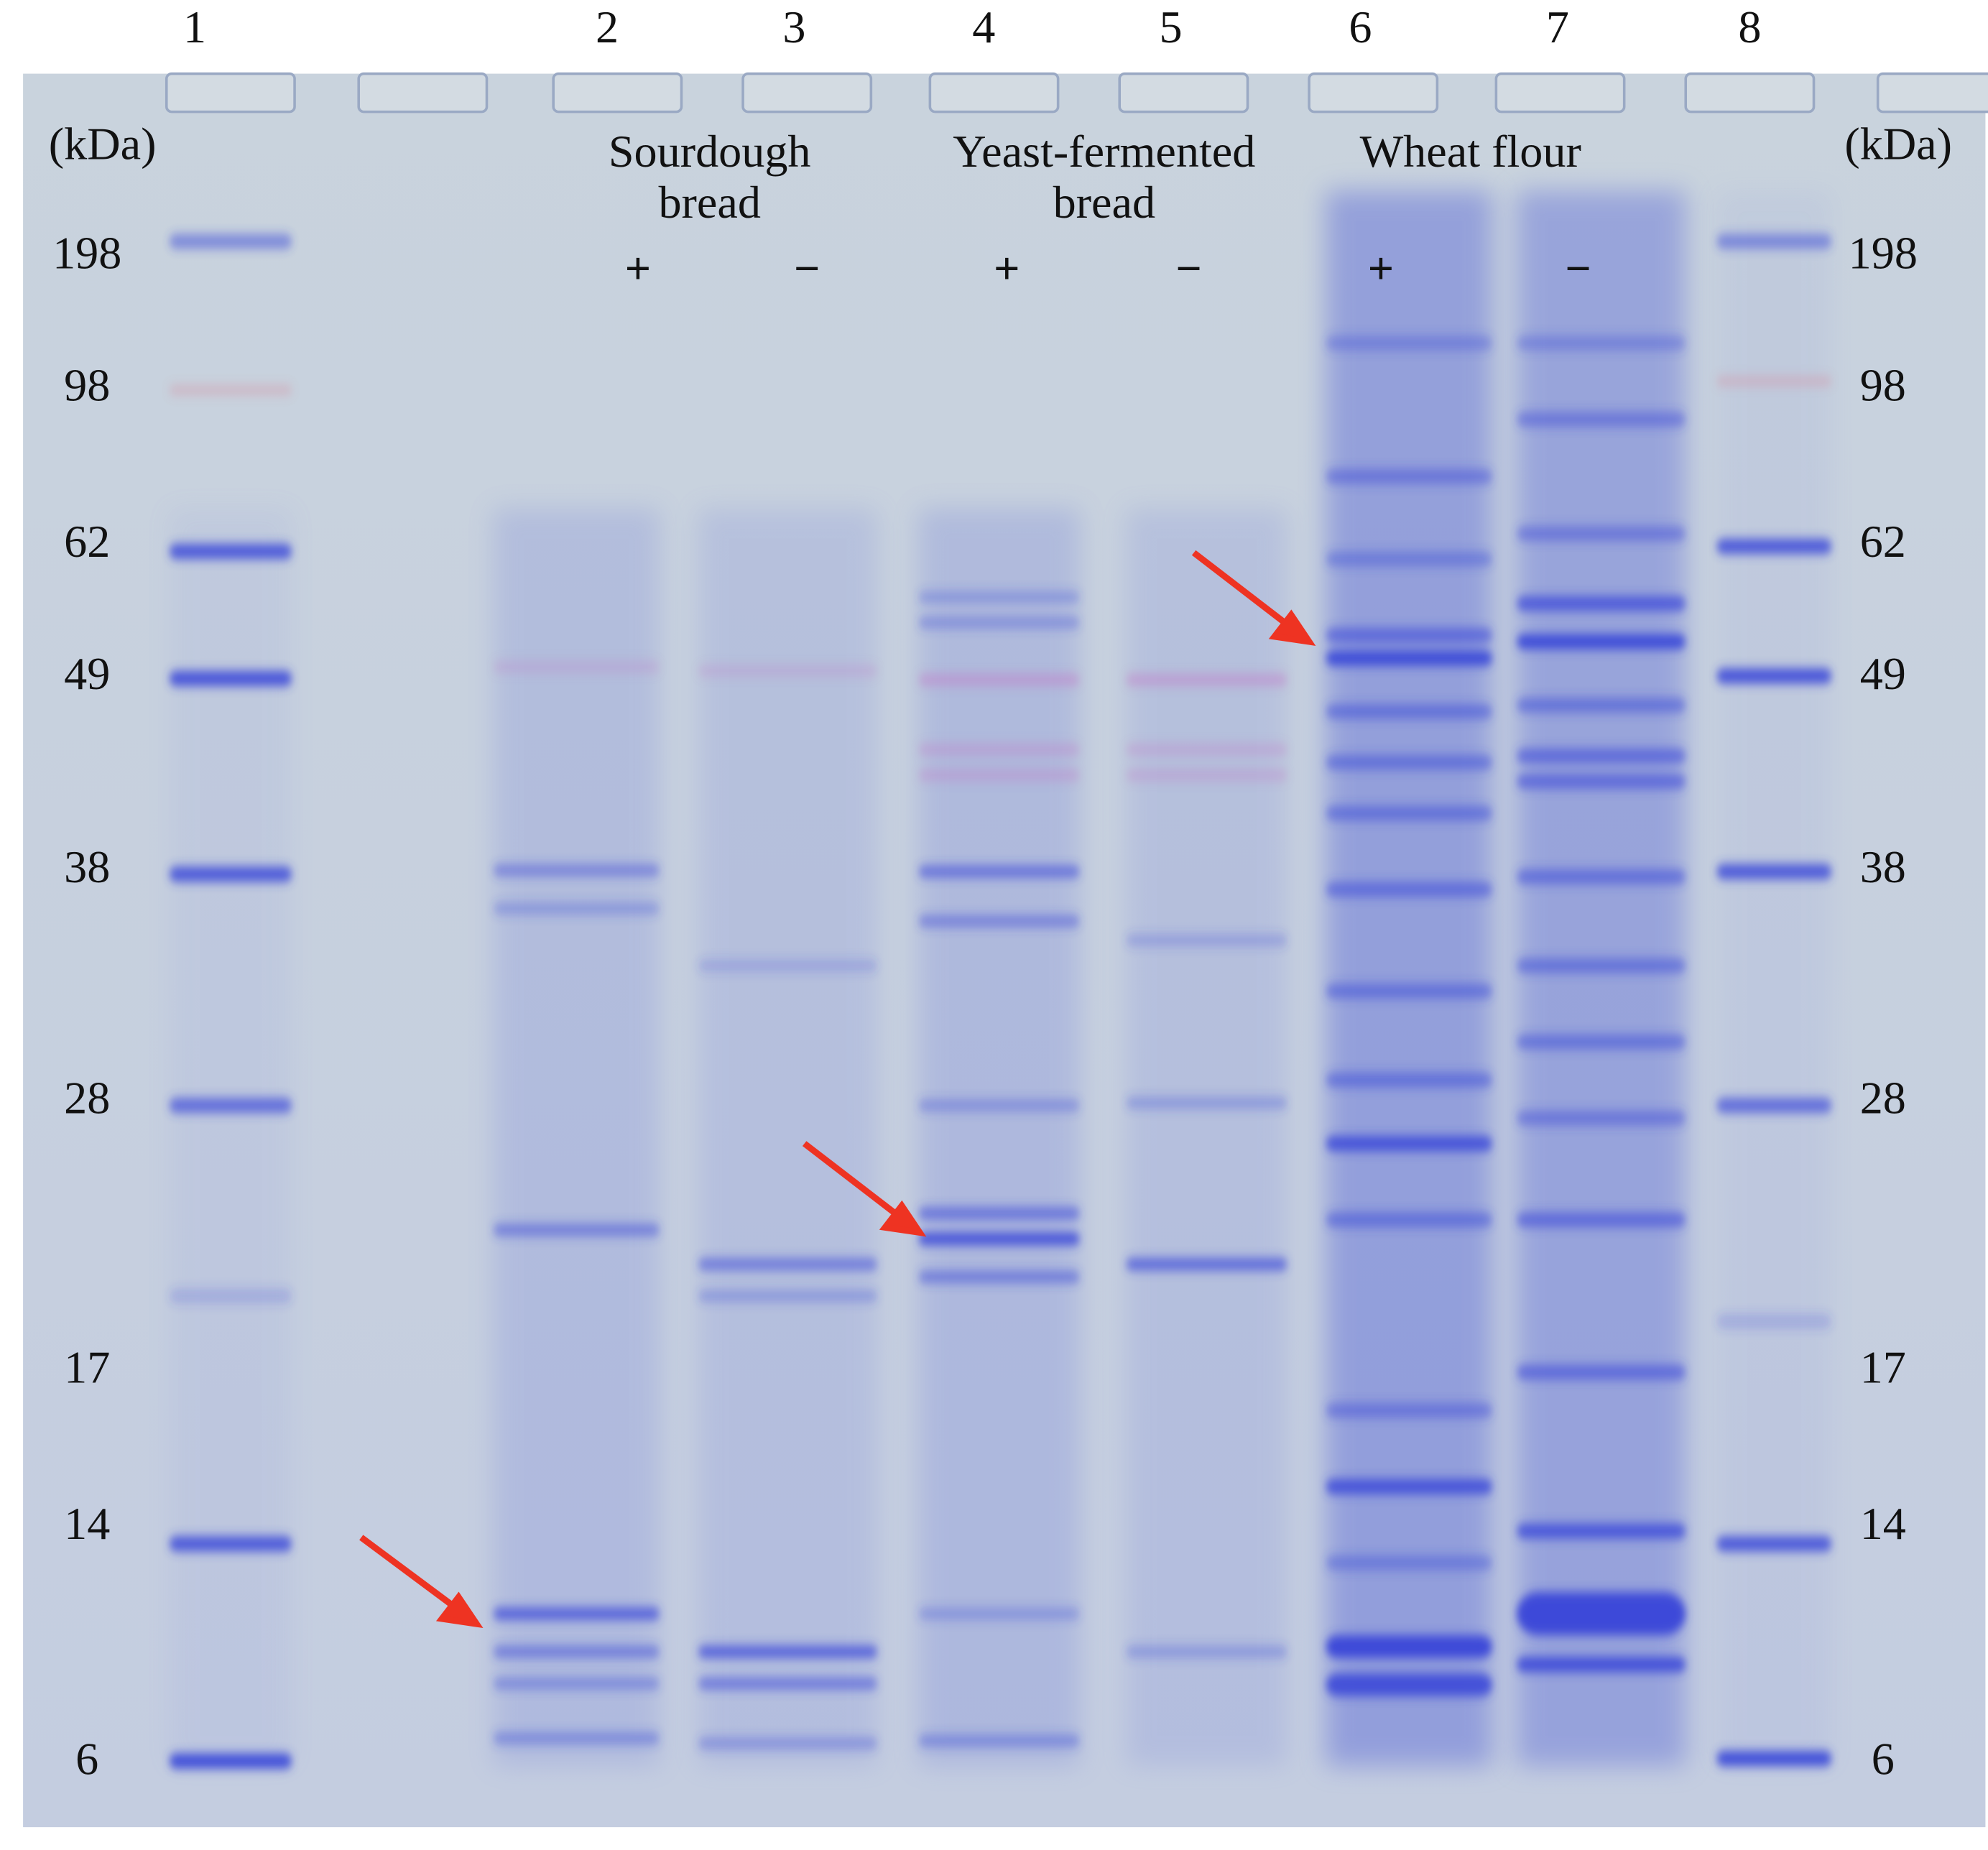 Image resolution: width=1988 pixels, height=1850 pixels. I want to click on arrow-head, so click(459, 1610).